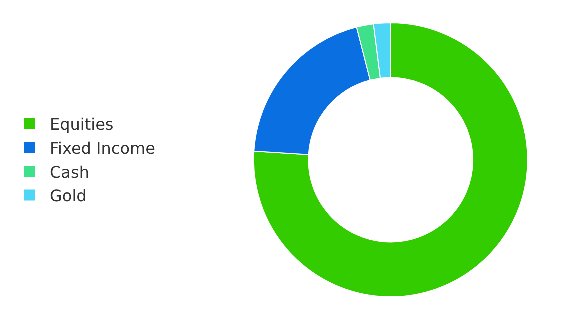  I want to click on legend-label: Equities, so click(82, 124).